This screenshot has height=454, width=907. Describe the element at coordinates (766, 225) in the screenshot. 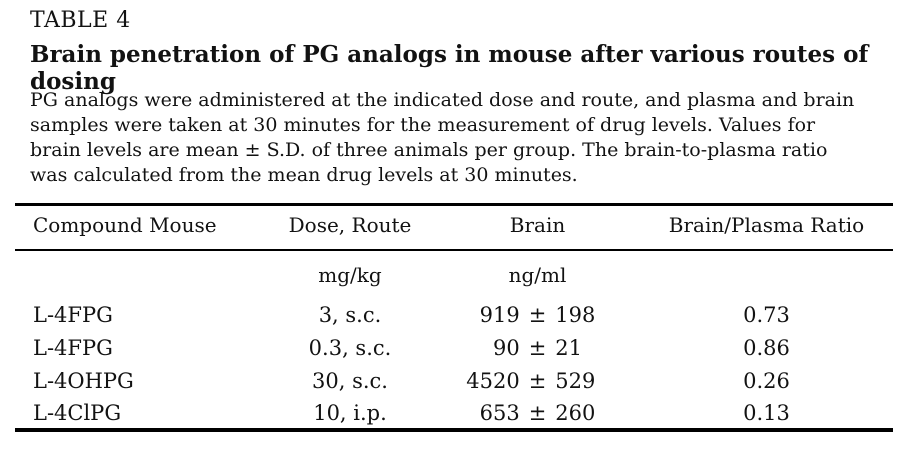

I see `column-header-ratio: Brain/Plasma Ratio` at that location.